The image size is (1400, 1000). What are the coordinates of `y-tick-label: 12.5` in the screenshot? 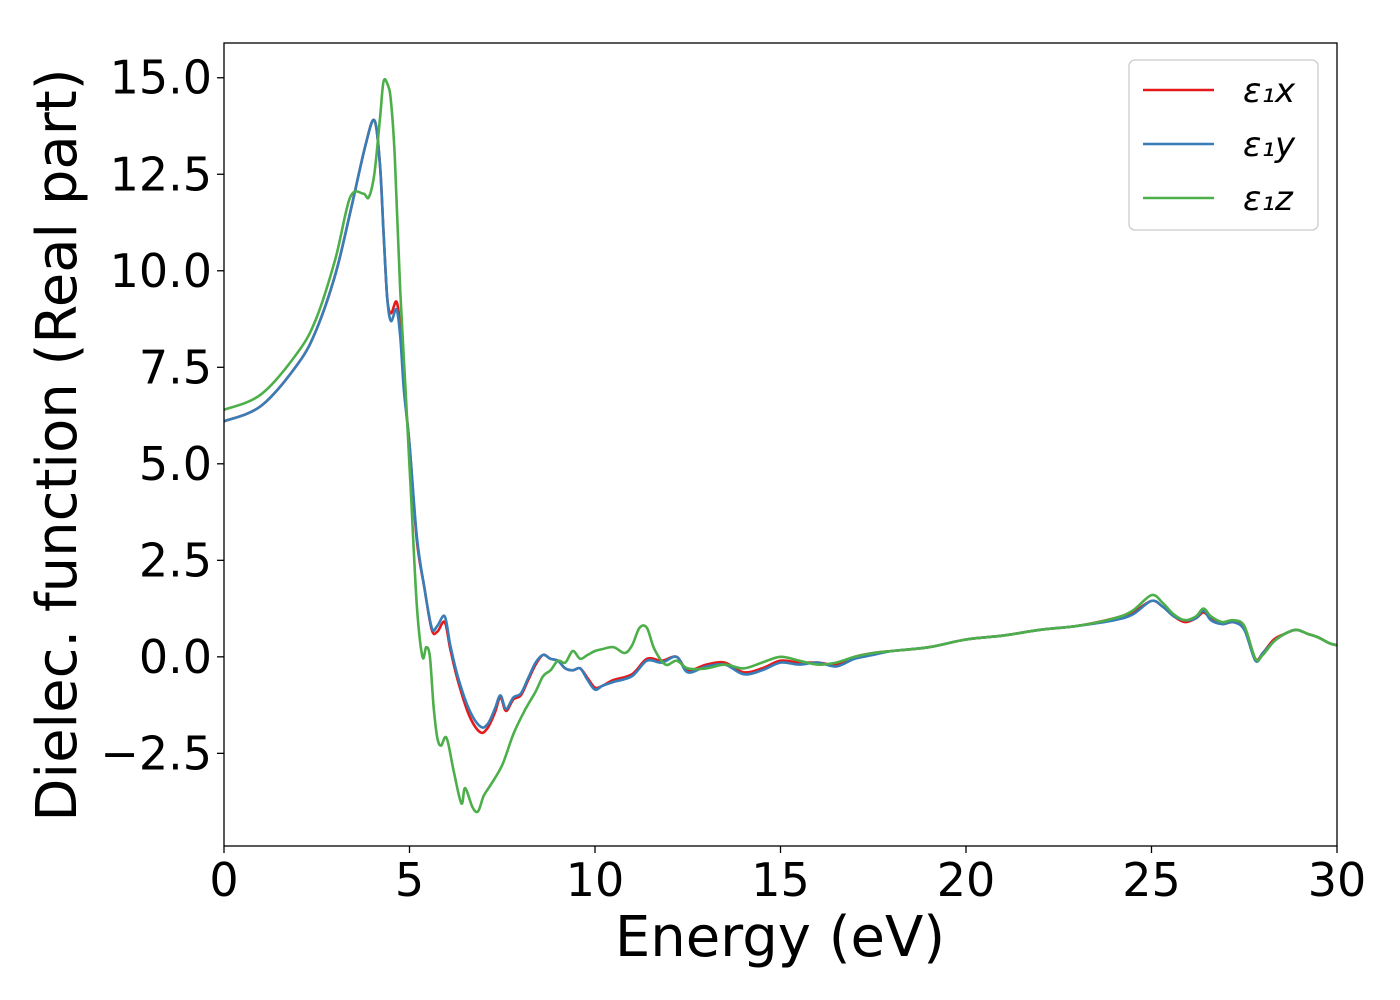 It's located at (161, 174).